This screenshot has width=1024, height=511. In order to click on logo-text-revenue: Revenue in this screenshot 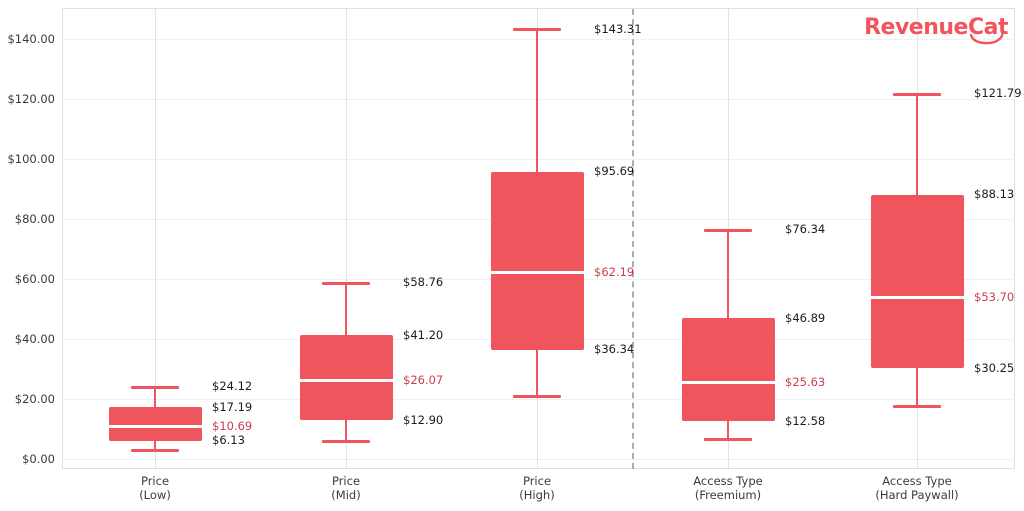, I will do `click(916, 27)`.